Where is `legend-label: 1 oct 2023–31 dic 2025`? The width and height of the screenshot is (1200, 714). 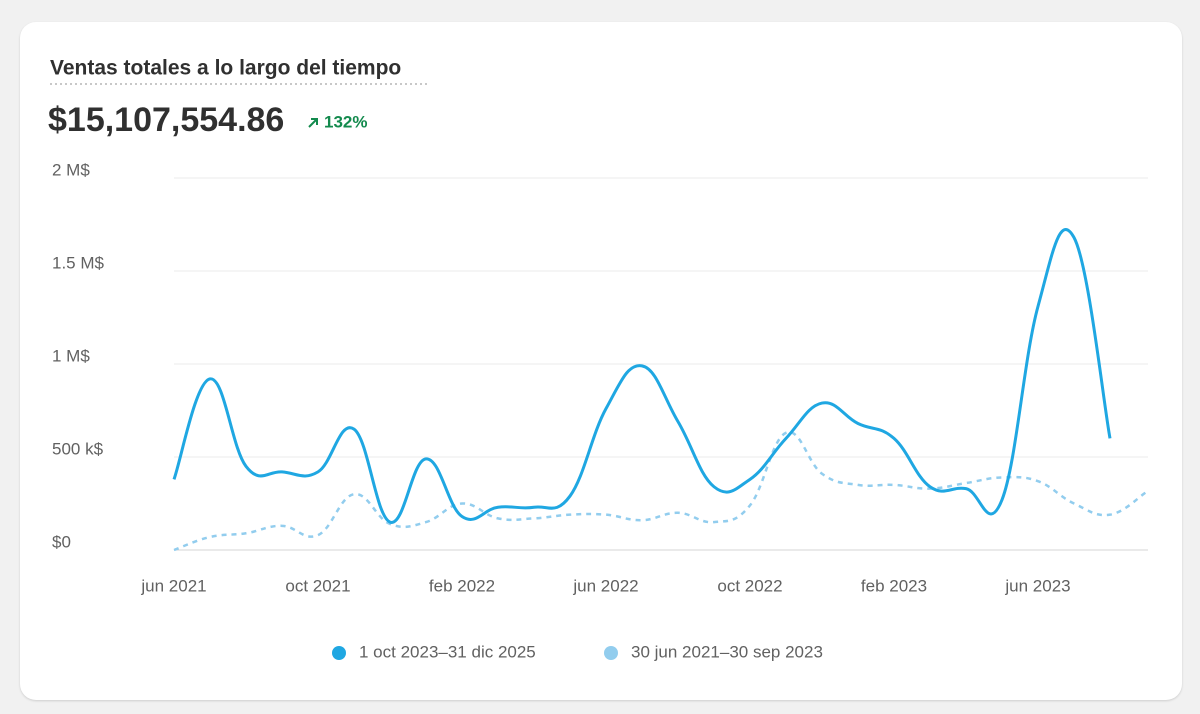 legend-label: 1 oct 2023–31 dic 2025 is located at coordinates (447, 651).